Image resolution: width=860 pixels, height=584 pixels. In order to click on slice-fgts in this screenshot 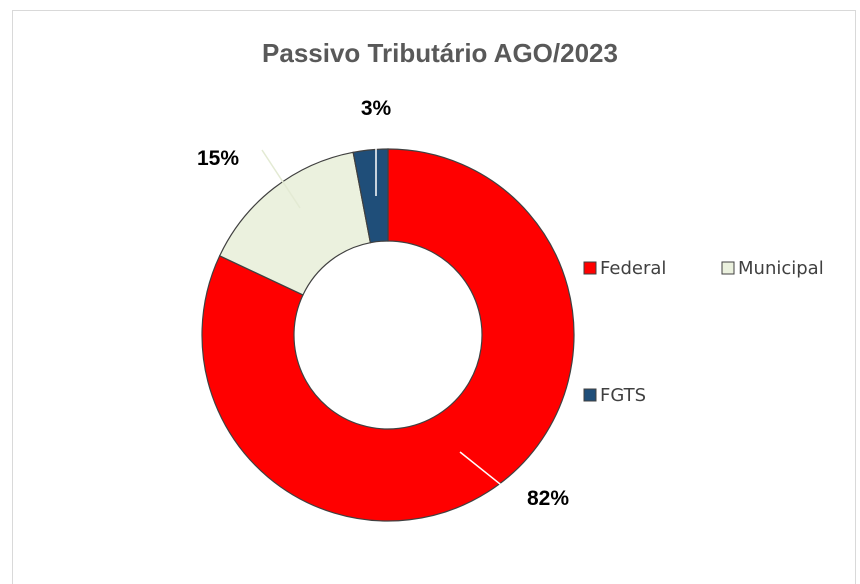, I will do `click(370, 196)`.